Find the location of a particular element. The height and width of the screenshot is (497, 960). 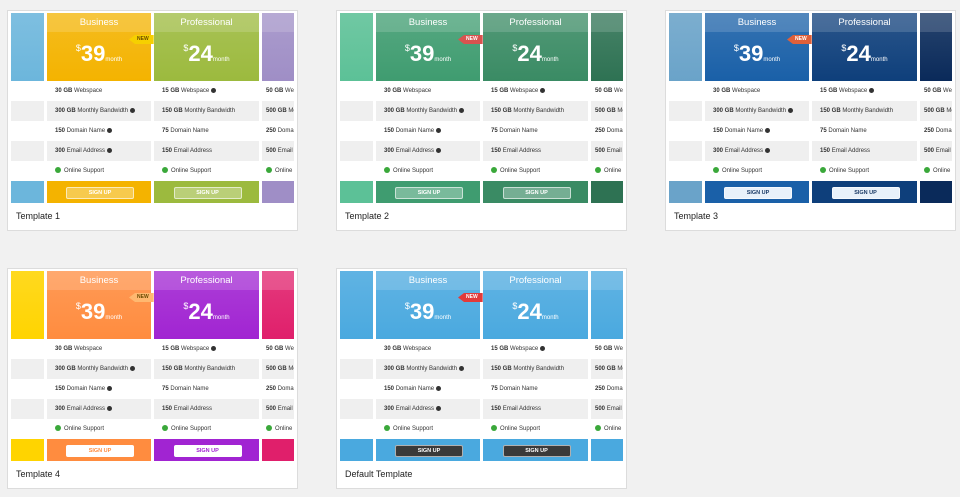

plan-price: $39month is located at coordinates (428, 54).